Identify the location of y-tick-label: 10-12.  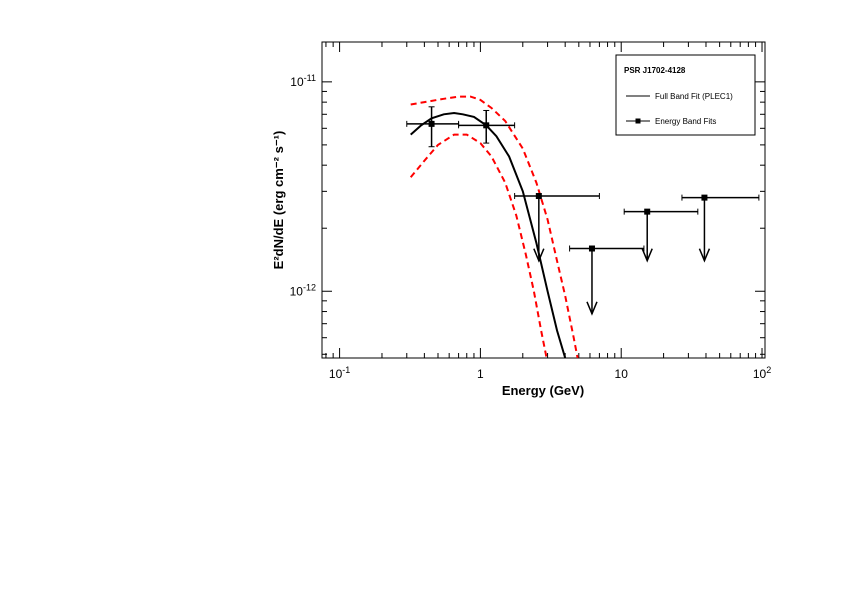
(303, 290).